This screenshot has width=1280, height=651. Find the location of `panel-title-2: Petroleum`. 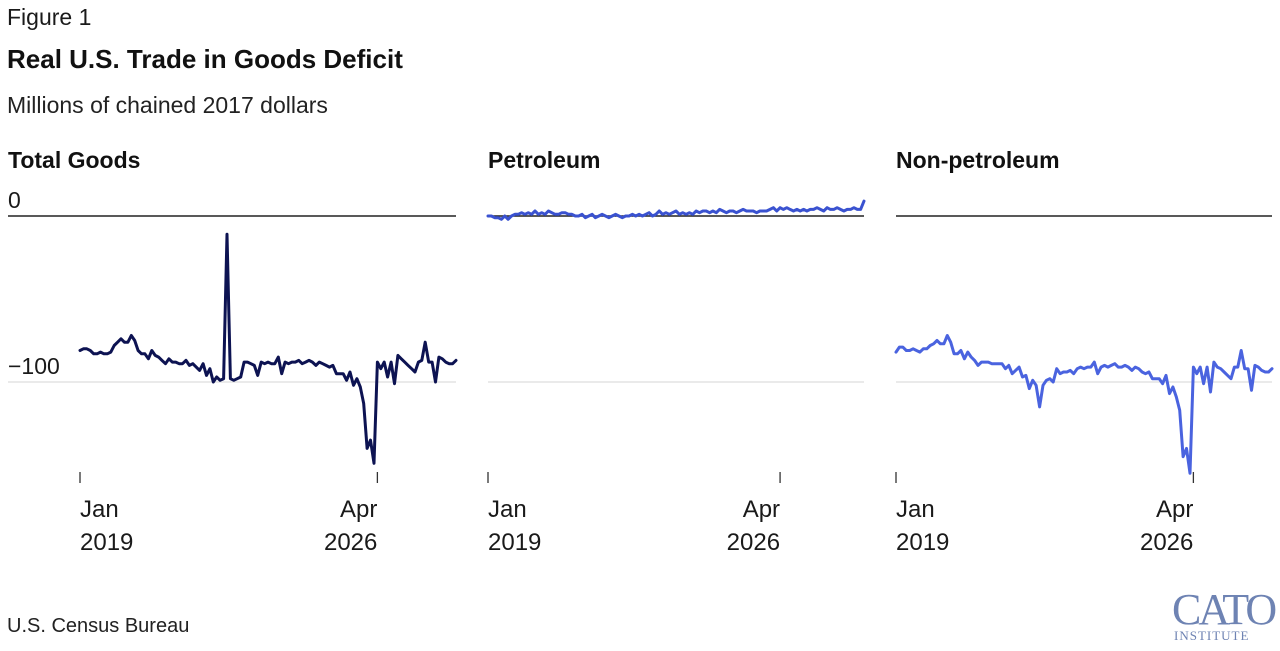

panel-title-2: Petroleum is located at coordinates (544, 160).